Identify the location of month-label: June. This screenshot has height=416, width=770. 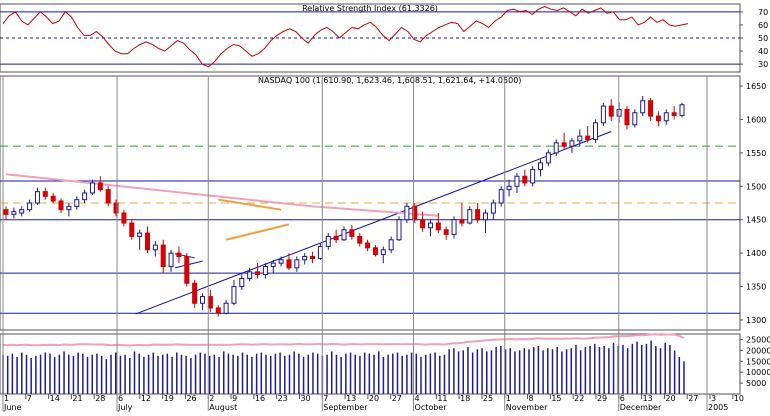
(12, 407).